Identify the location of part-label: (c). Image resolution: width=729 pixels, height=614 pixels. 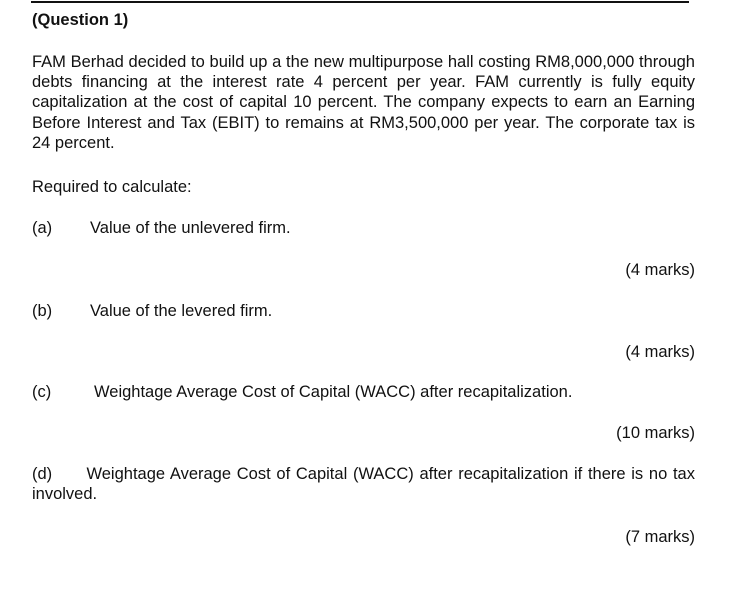
(42, 392).